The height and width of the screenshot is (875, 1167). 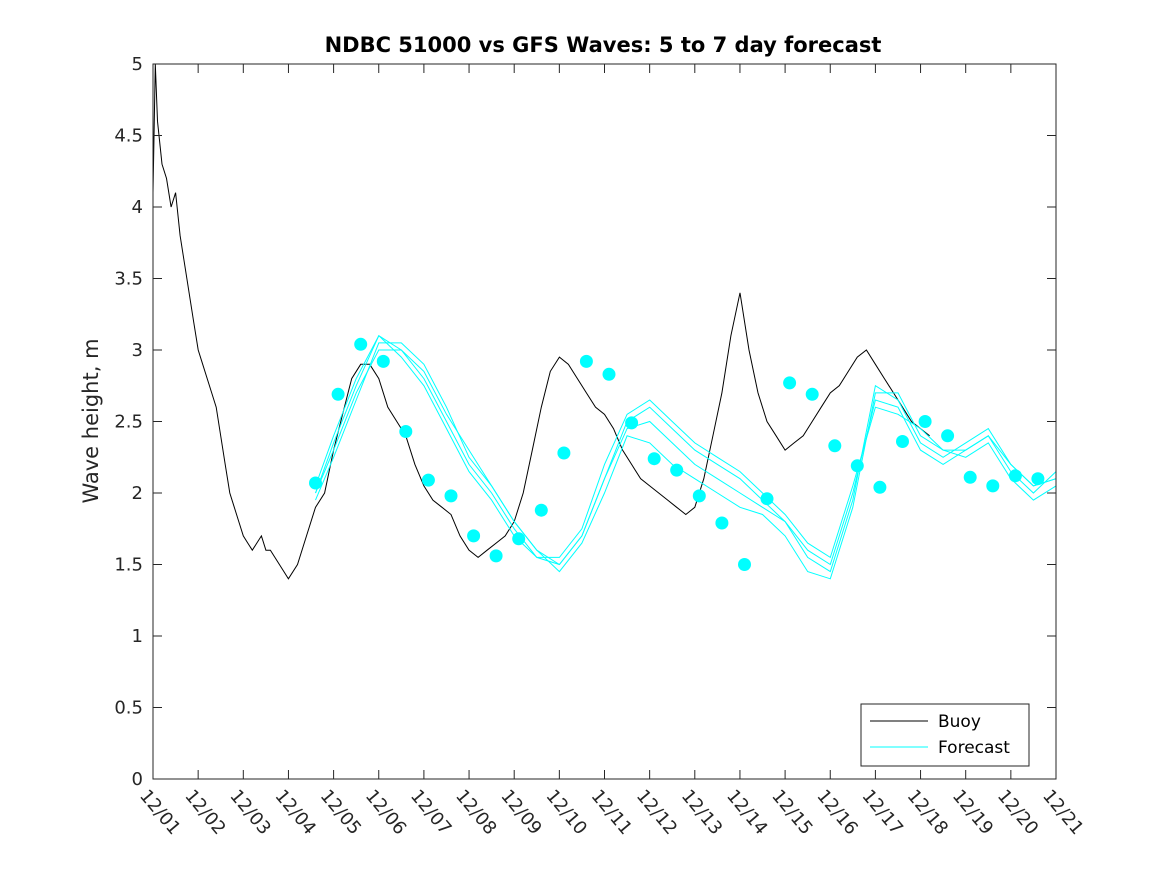 What do you see at coordinates (128, 136) in the screenshot?
I see `y-tick-label: 4.5` at bounding box center [128, 136].